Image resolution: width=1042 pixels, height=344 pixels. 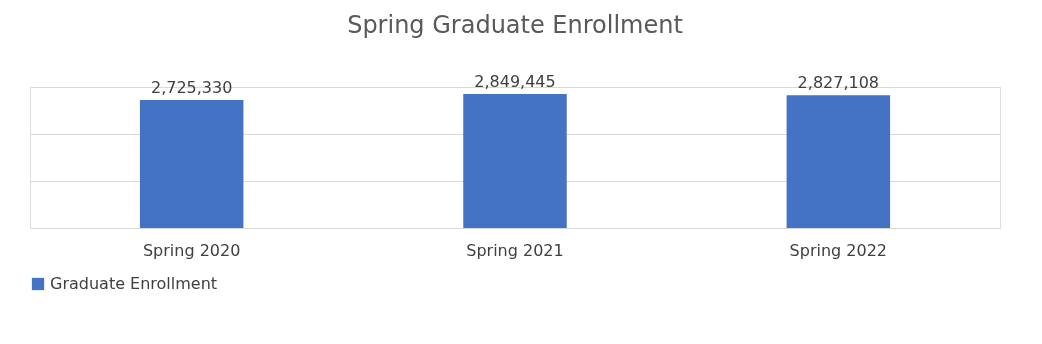 What do you see at coordinates (838, 83) in the screenshot?
I see `data-label: 2,827,108` at bounding box center [838, 83].